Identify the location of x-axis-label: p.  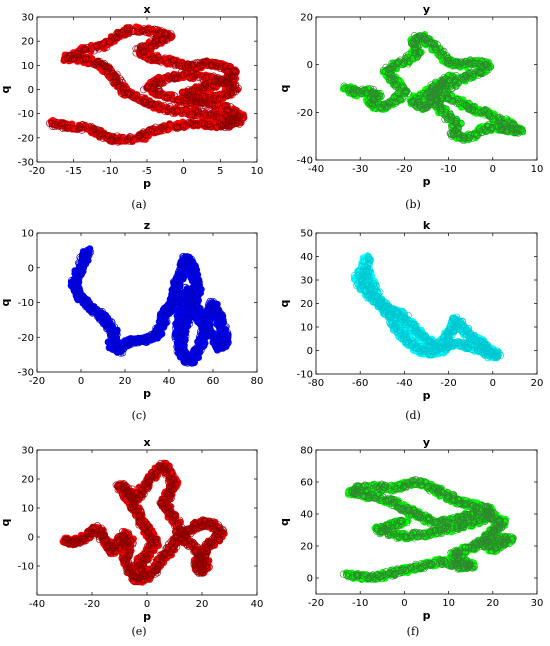
(427, 181).